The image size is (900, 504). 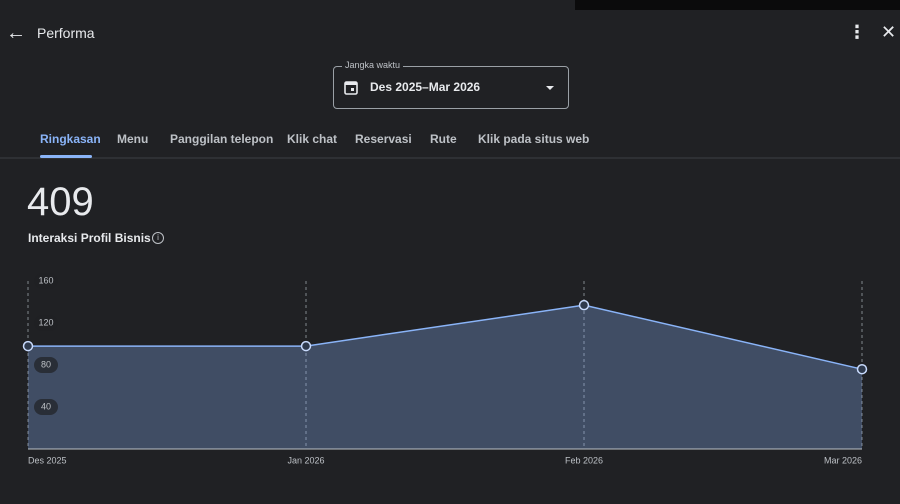 I want to click on info-icon: i, so click(x=158, y=238).